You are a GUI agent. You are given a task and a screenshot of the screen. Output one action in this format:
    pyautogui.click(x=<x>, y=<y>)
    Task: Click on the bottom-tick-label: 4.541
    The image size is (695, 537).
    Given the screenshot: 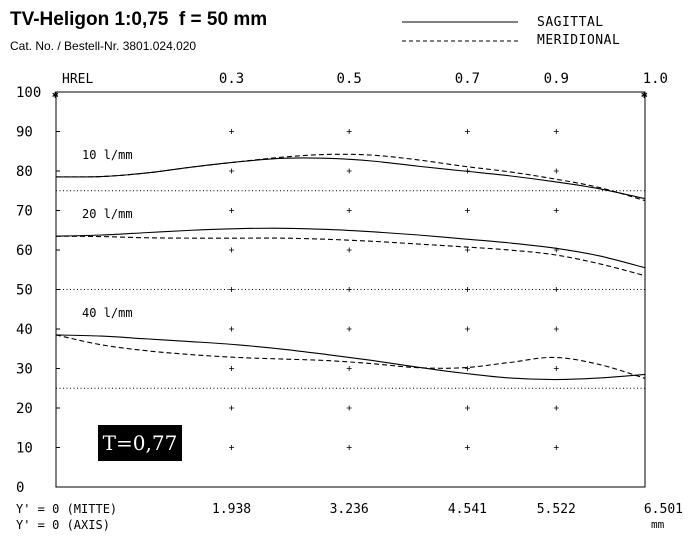 What is the action you would take?
    pyautogui.click(x=467, y=509)
    